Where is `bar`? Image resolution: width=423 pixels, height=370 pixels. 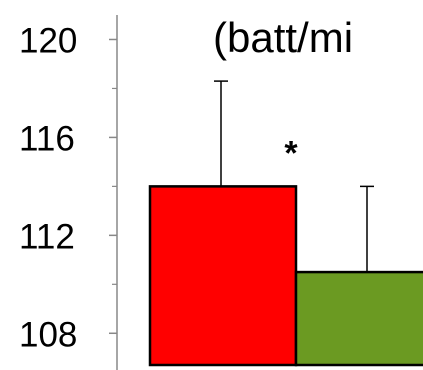 bar is located at coordinates (358, 318).